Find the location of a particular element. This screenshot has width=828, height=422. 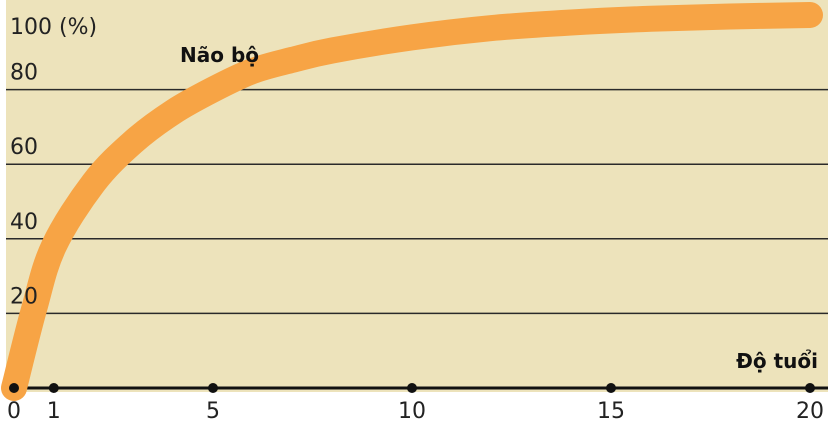

frame-left-strip is located at coordinates (3, 196).